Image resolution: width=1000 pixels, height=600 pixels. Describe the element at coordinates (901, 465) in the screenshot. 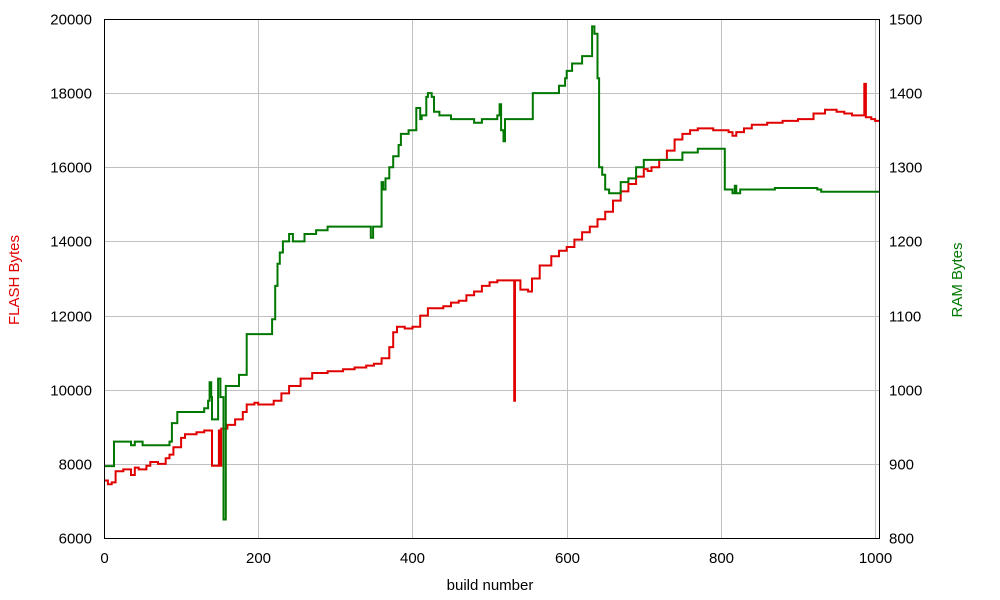

I see `y-tick-label-right: 900` at that location.